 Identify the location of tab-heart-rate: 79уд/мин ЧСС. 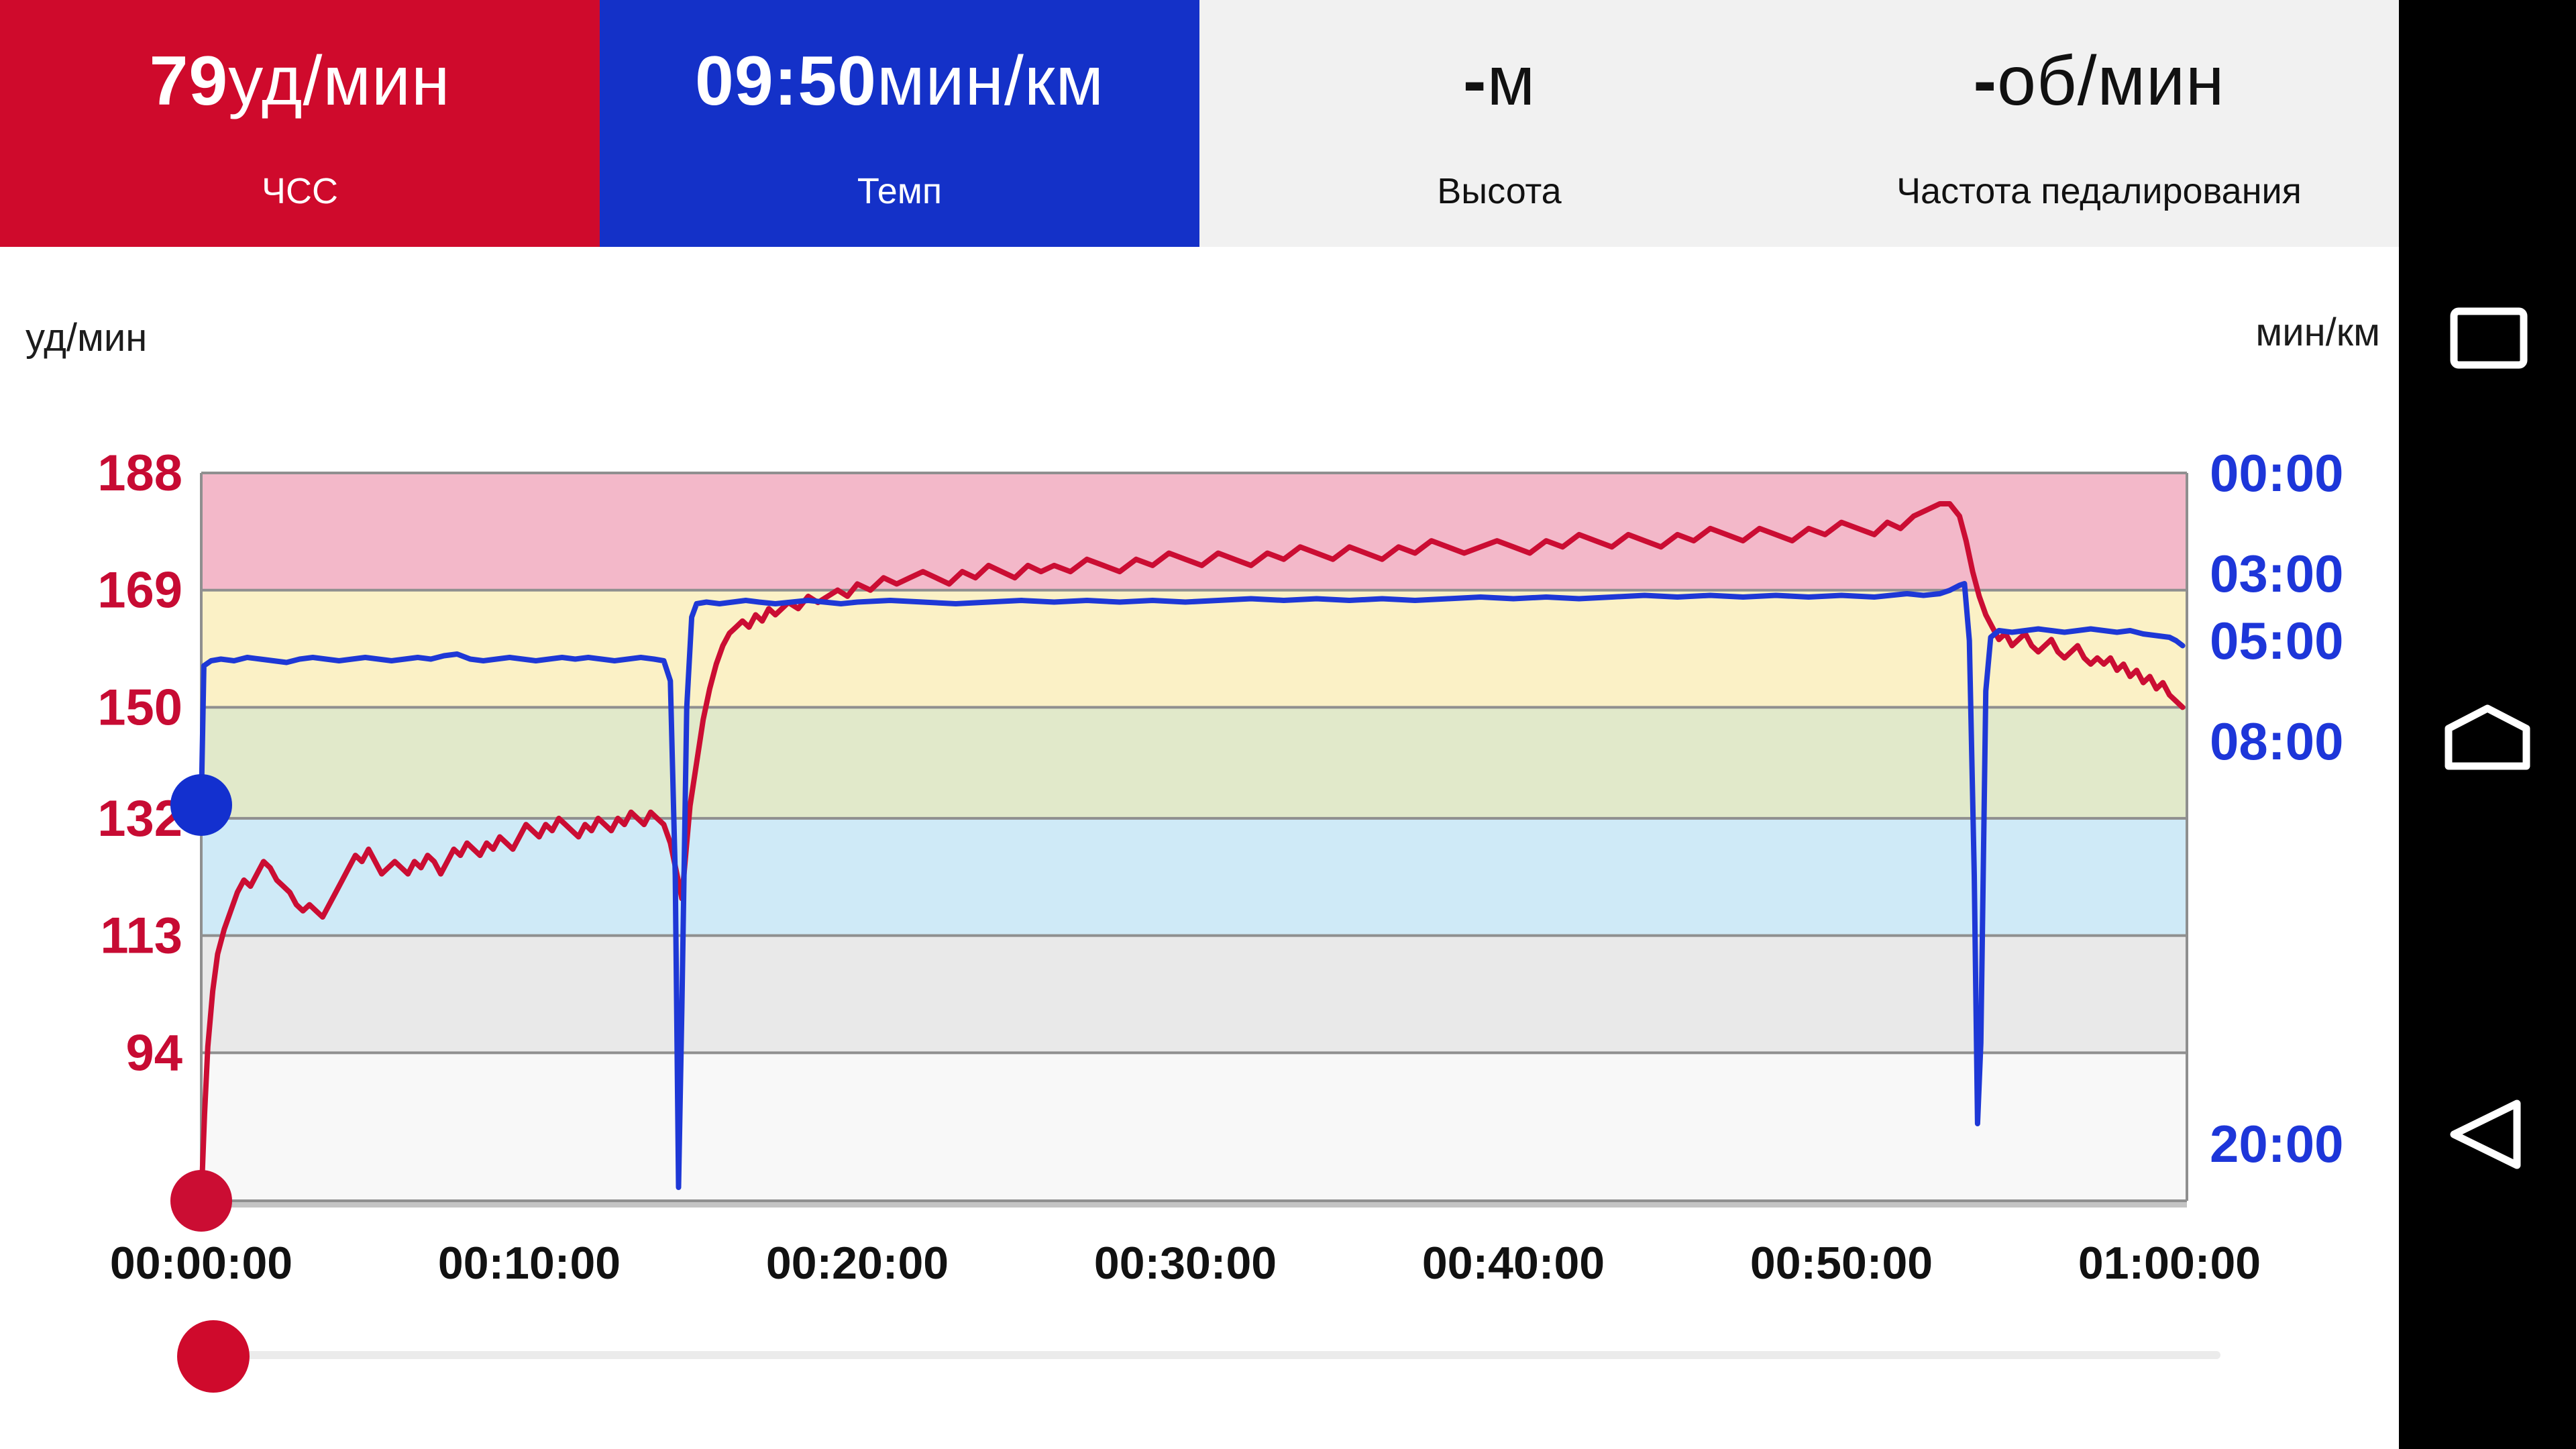
(300, 123).